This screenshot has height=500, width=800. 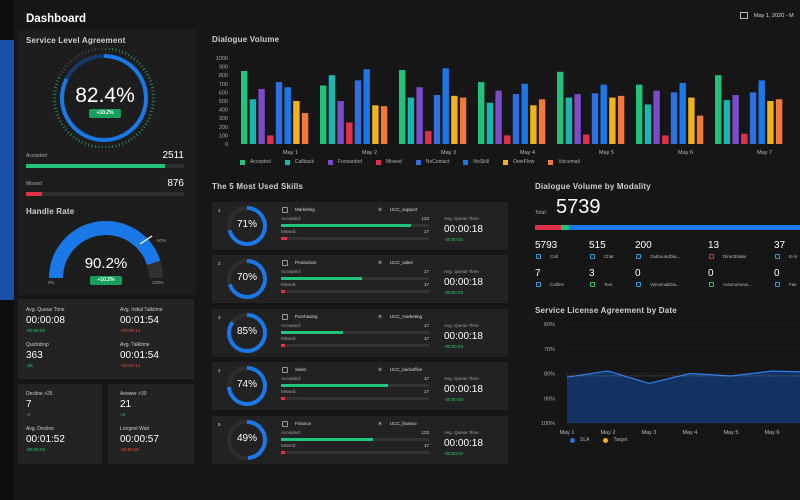 What do you see at coordinates (691, 120) in the screenshot?
I see `bar-overflow` at bounding box center [691, 120].